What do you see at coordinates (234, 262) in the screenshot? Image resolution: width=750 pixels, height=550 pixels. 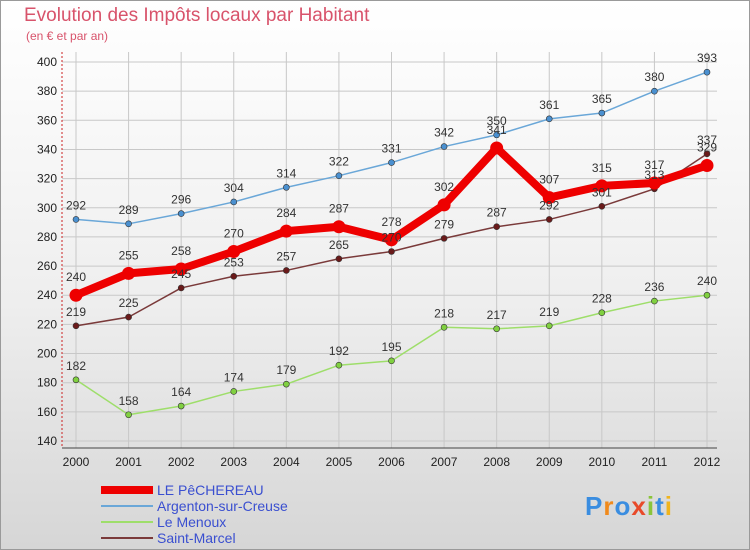 I see `data-label-saint-marcel: 253` at bounding box center [234, 262].